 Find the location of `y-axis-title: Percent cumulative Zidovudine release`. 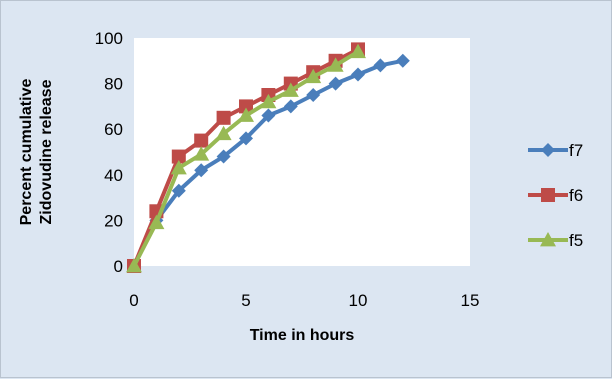

y-axis-title: Percent cumulative Zidovudine release is located at coordinates (36, 152).